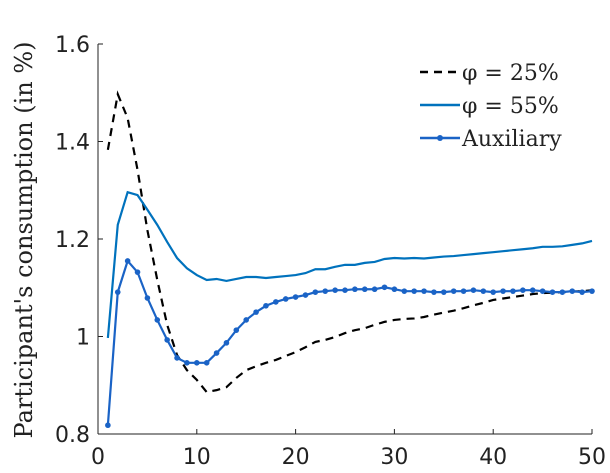  Describe the element at coordinates (493, 457) in the screenshot. I see `x-tick-label: 40` at that location.